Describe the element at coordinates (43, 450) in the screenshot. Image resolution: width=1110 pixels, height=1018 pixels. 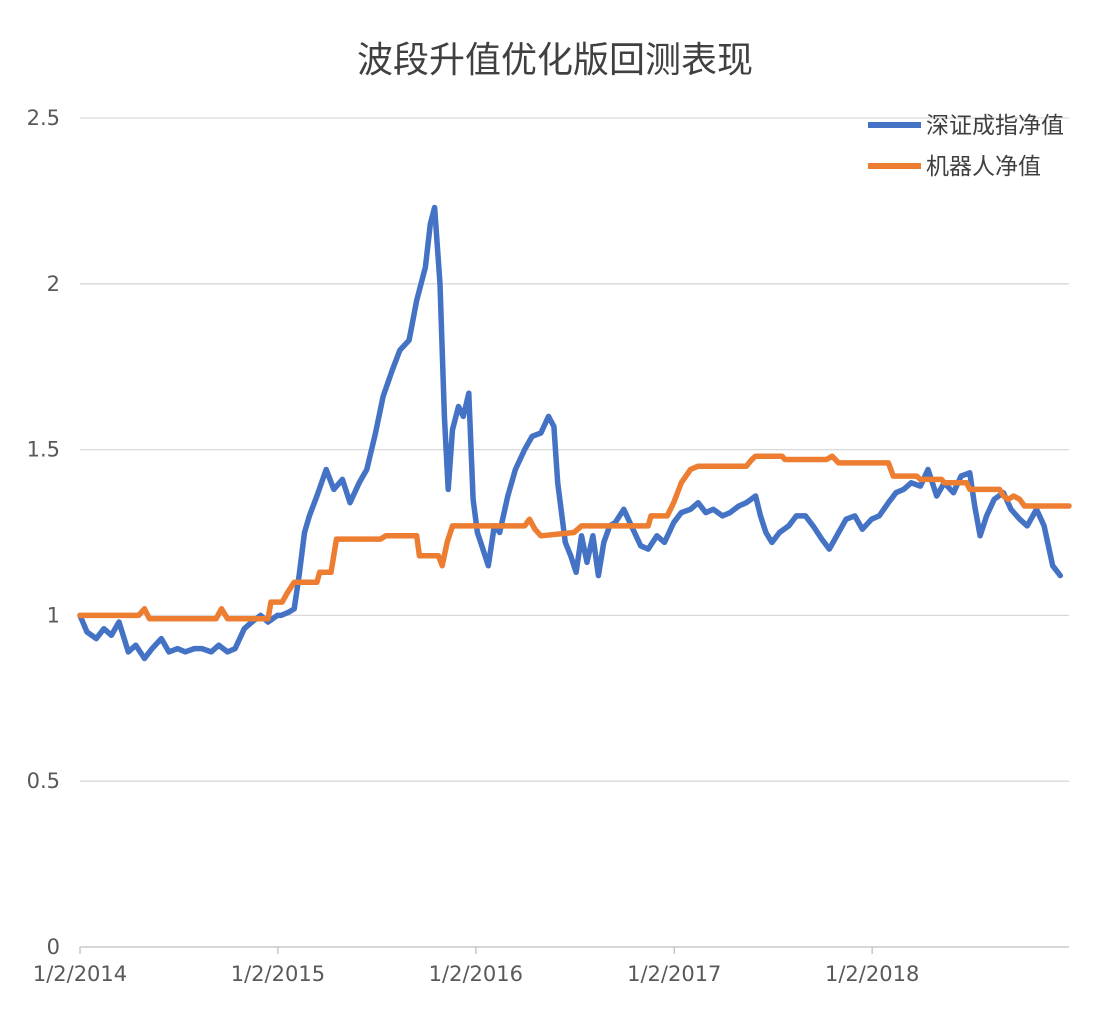
I see `y-tick-label: 1.5` at that location.